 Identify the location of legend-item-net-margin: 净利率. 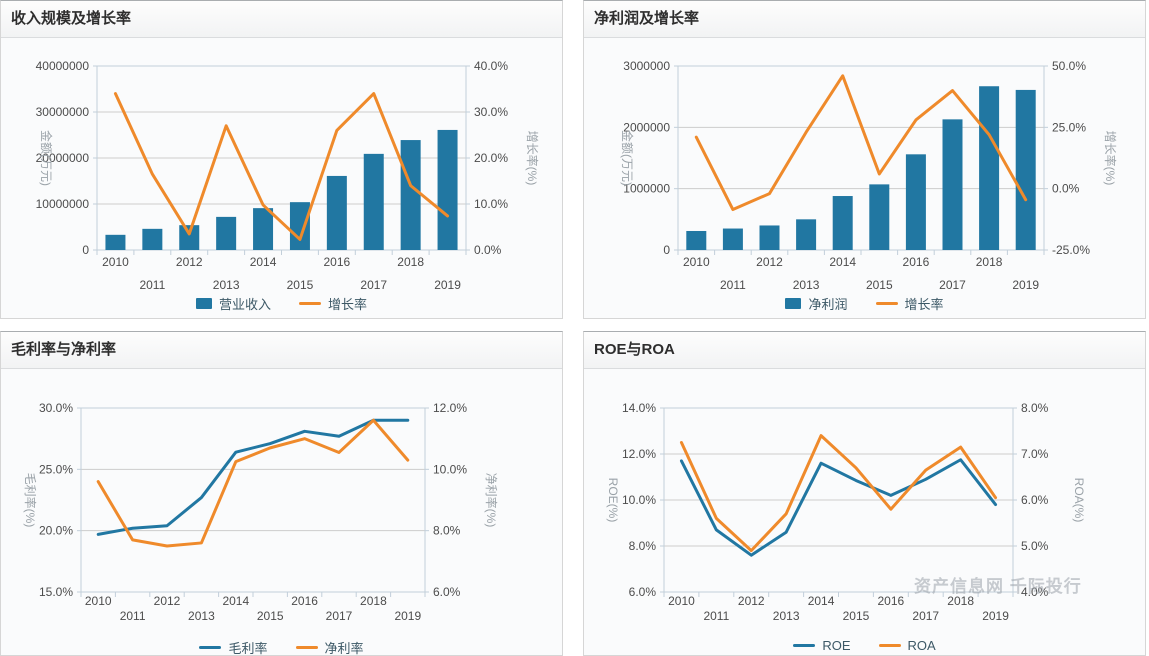
(329, 647).